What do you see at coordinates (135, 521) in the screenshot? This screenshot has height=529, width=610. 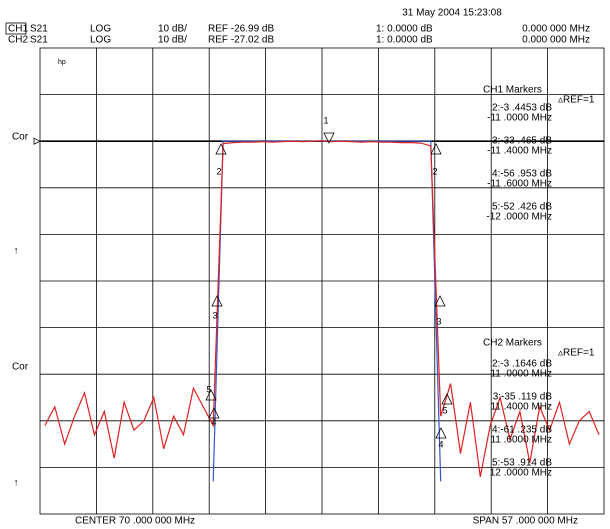 I see `center-frequency: CENTER 70 .000 000 MHz` at bounding box center [135, 521].